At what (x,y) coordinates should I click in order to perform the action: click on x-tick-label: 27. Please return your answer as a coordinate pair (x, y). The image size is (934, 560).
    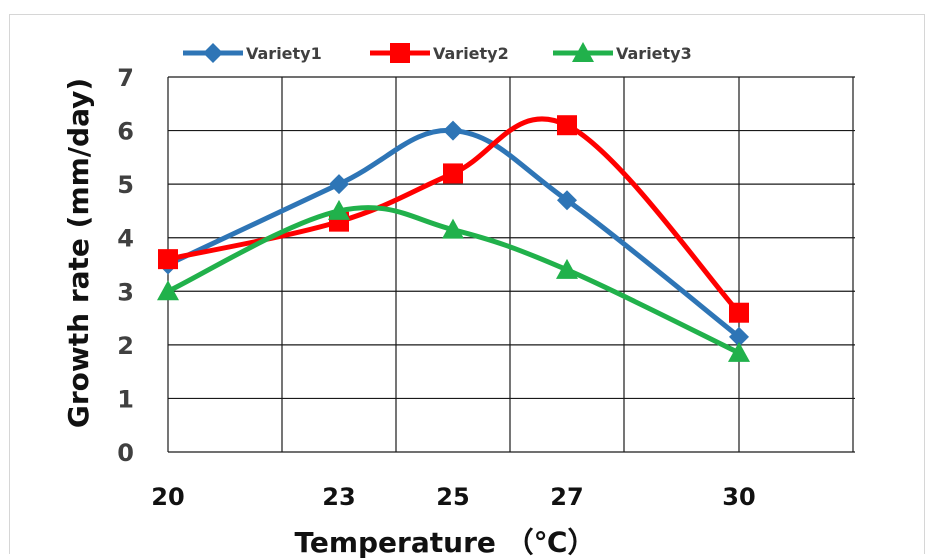
    Looking at the image, I should click on (566, 497).